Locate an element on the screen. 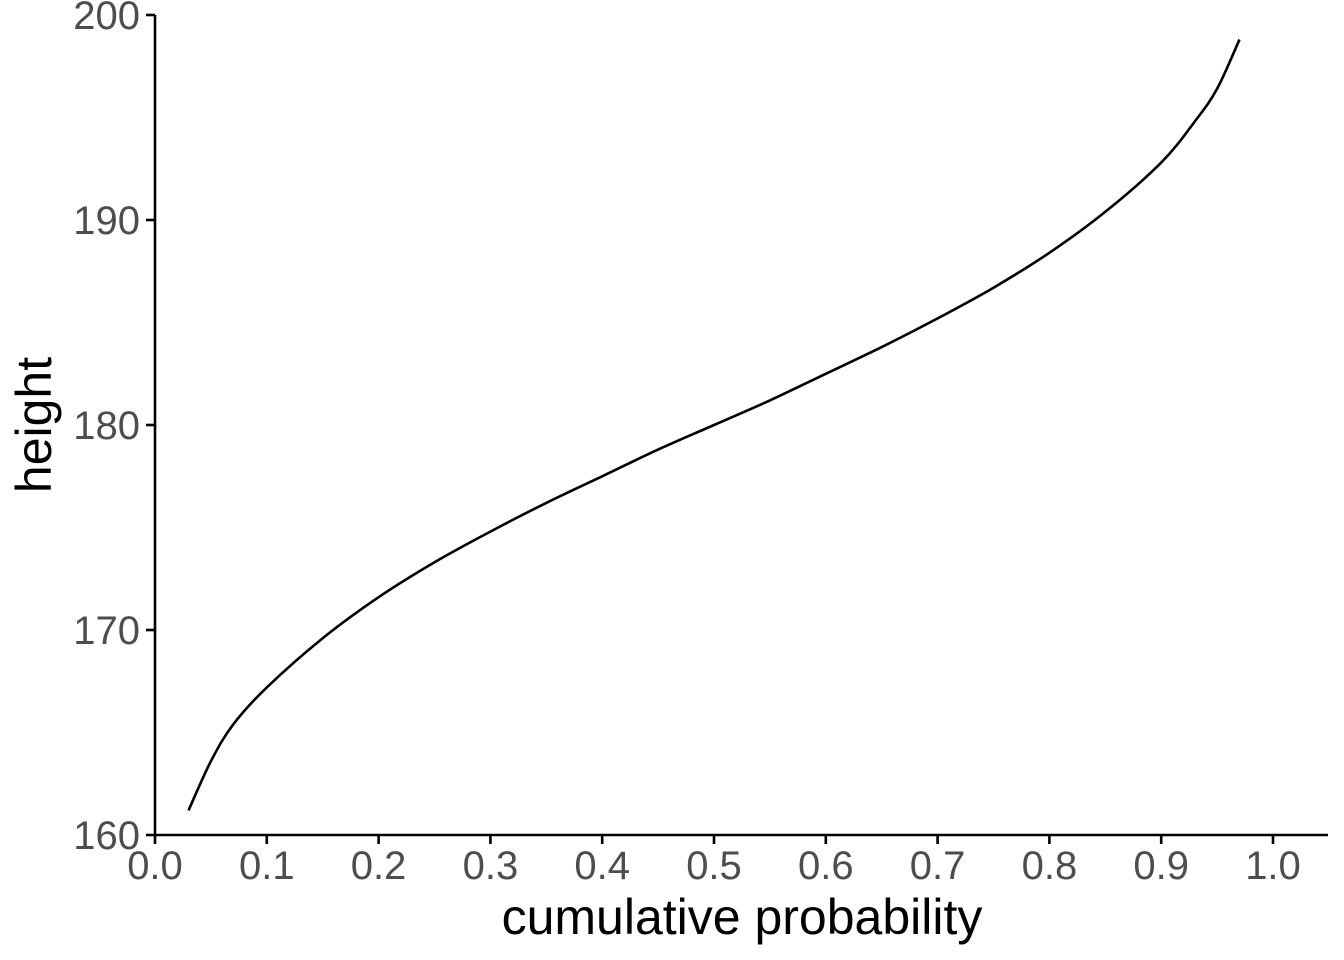 This screenshot has width=1344, height=960. x-tick-label: 0.8 is located at coordinates (1050, 866).